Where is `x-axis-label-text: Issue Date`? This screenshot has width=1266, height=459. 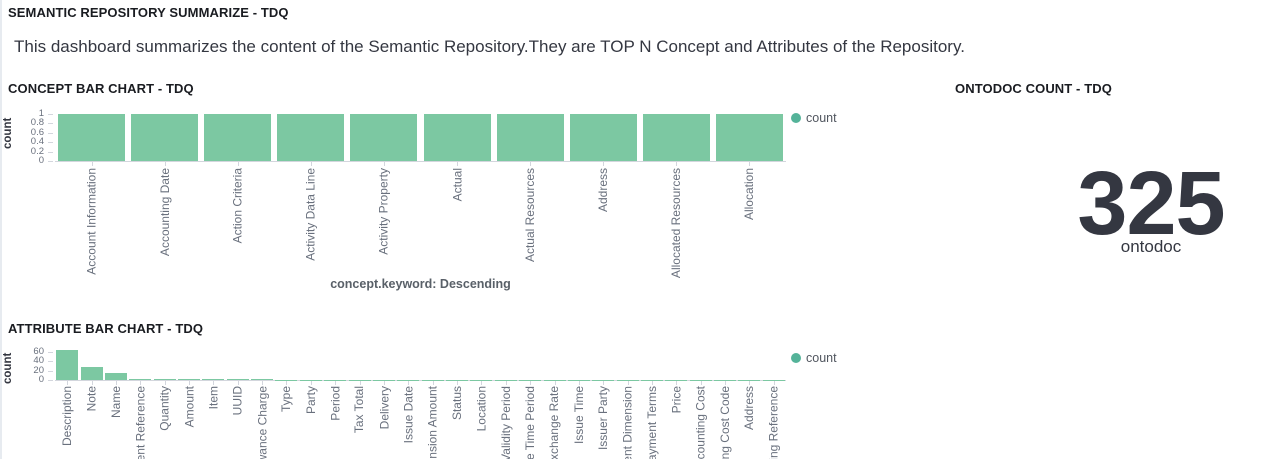
x-axis-label-text: Issue Date is located at coordinates (408, 415).